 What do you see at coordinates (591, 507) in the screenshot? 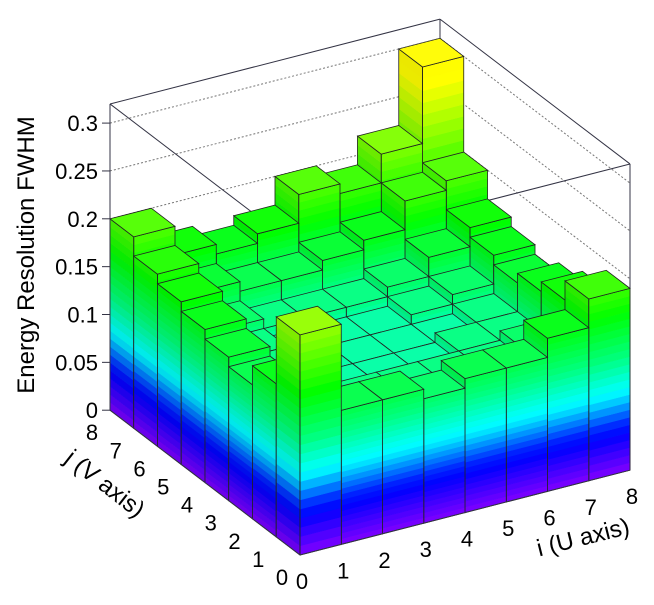
I see `x-tick-label: 7` at bounding box center [591, 507].